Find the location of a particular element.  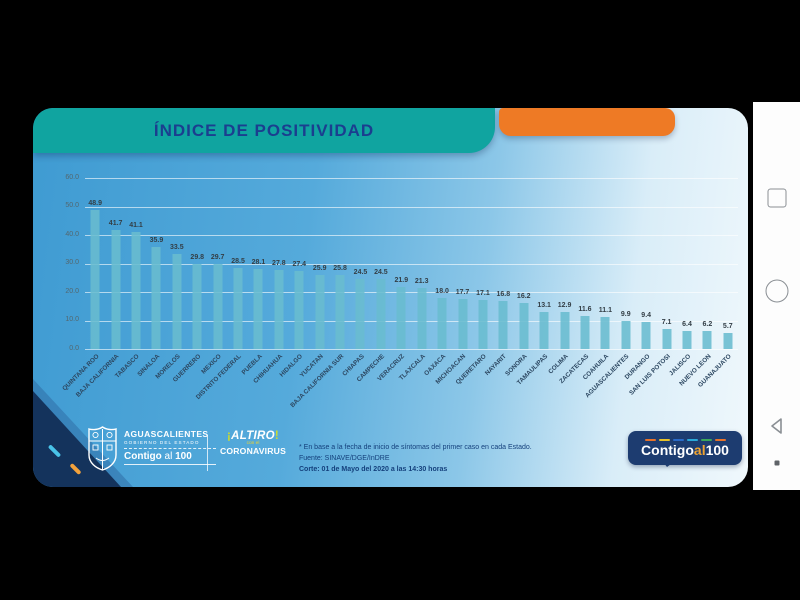

bar-value-label: 5.7 is located at coordinates (727, 326).